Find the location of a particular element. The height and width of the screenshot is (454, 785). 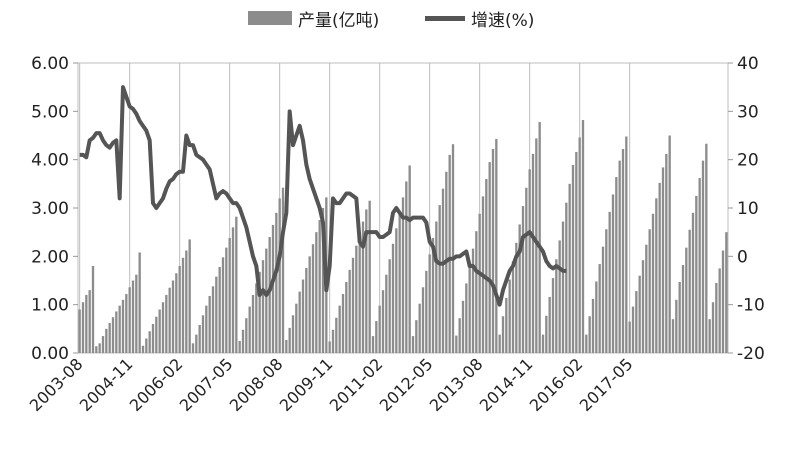

right-axis-tick-label: 0 is located at coordinates (742, 257).